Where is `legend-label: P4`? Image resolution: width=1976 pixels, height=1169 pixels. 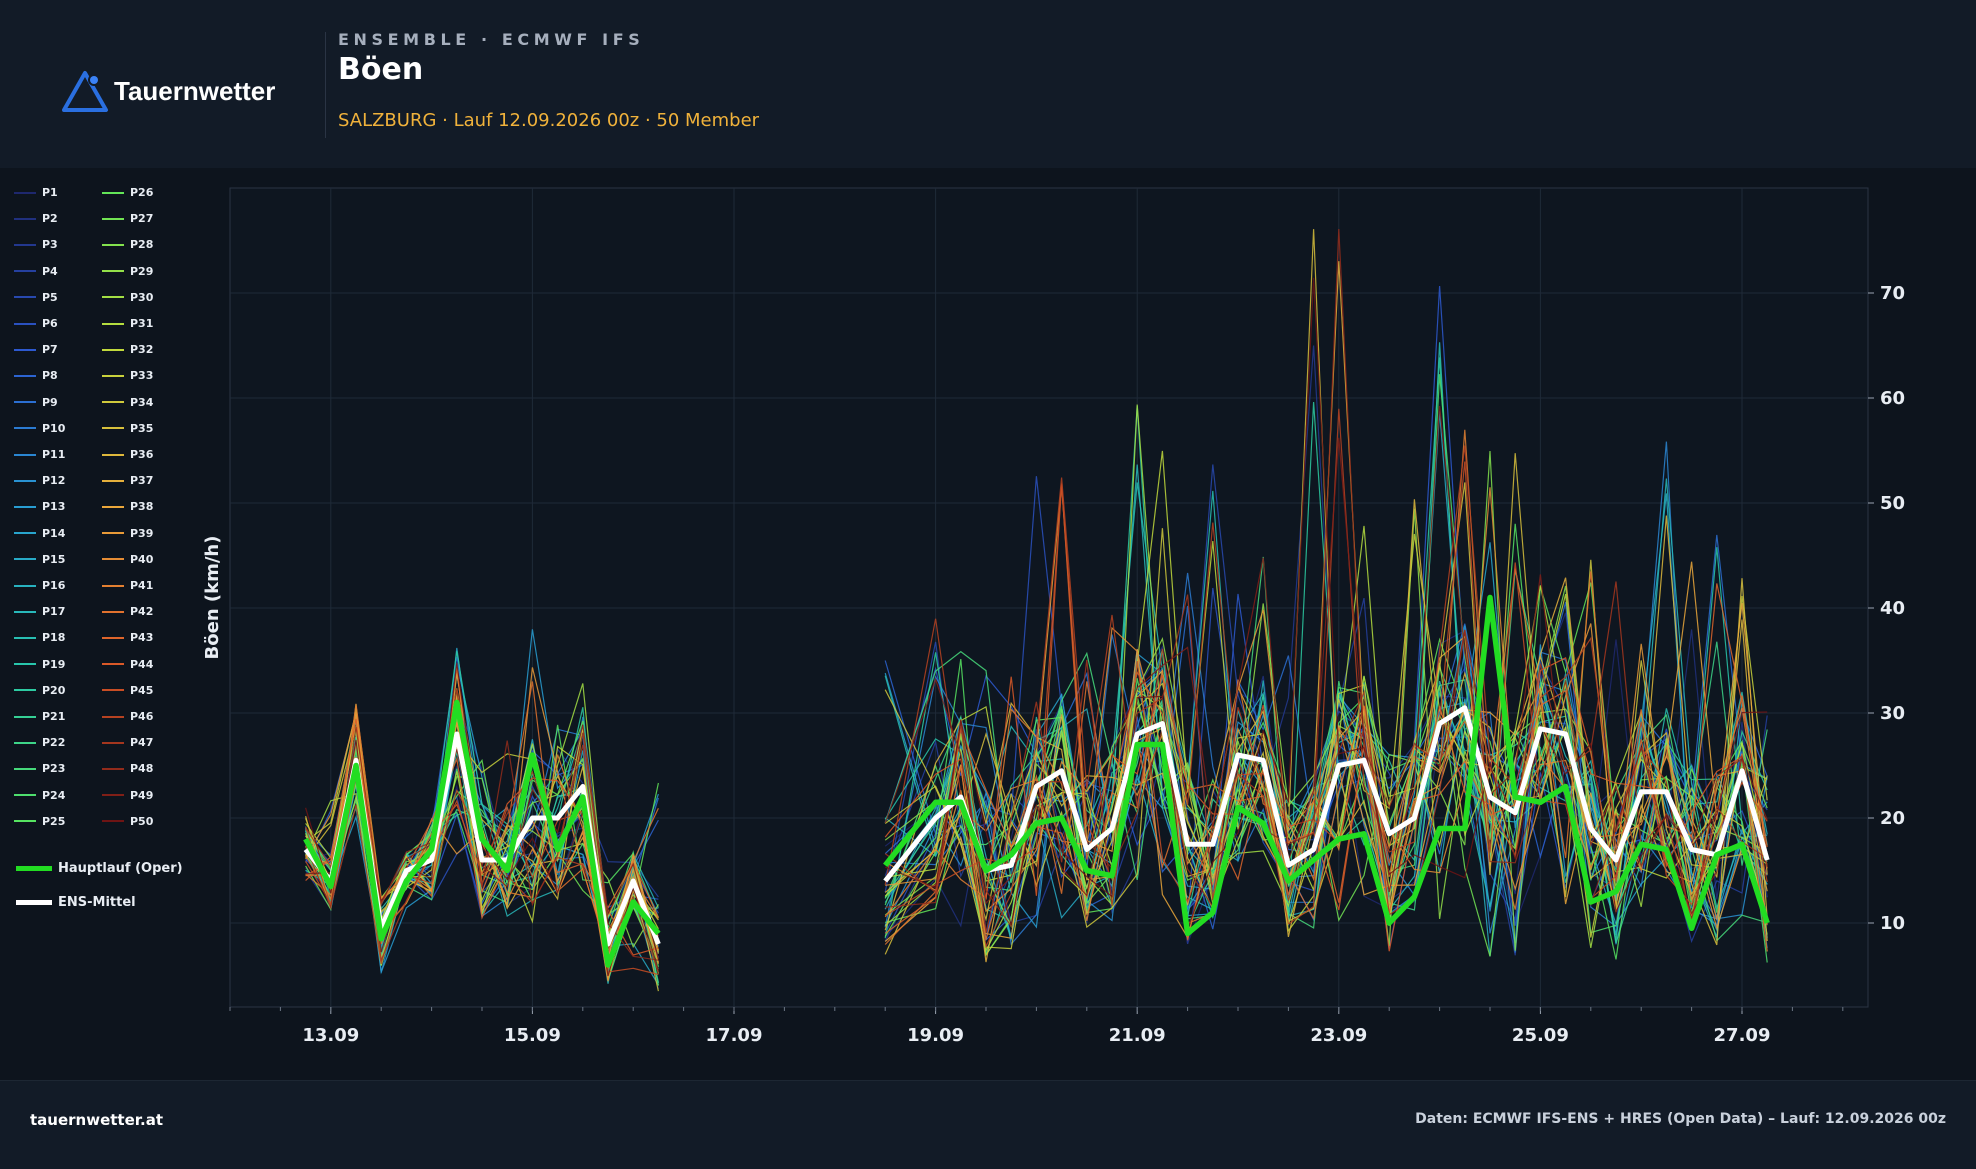
legend-label: P4 is located at coordinates (50, 271).